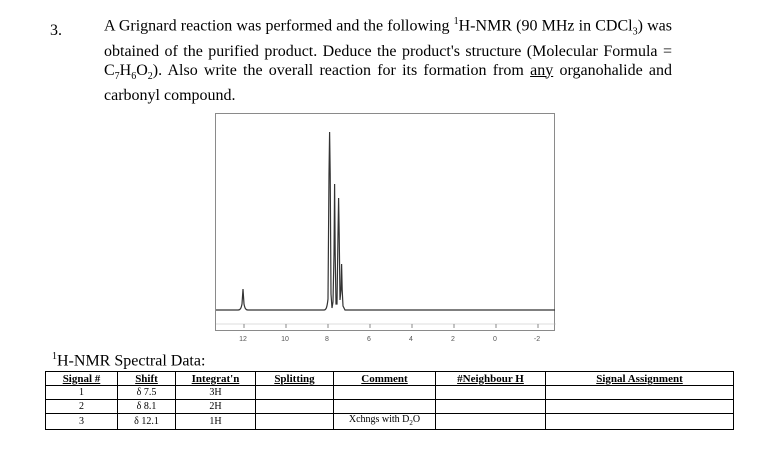 The image size is (758, 462). I want to click on table-row: 2 δ 8.1 2H, so click(389, 406).